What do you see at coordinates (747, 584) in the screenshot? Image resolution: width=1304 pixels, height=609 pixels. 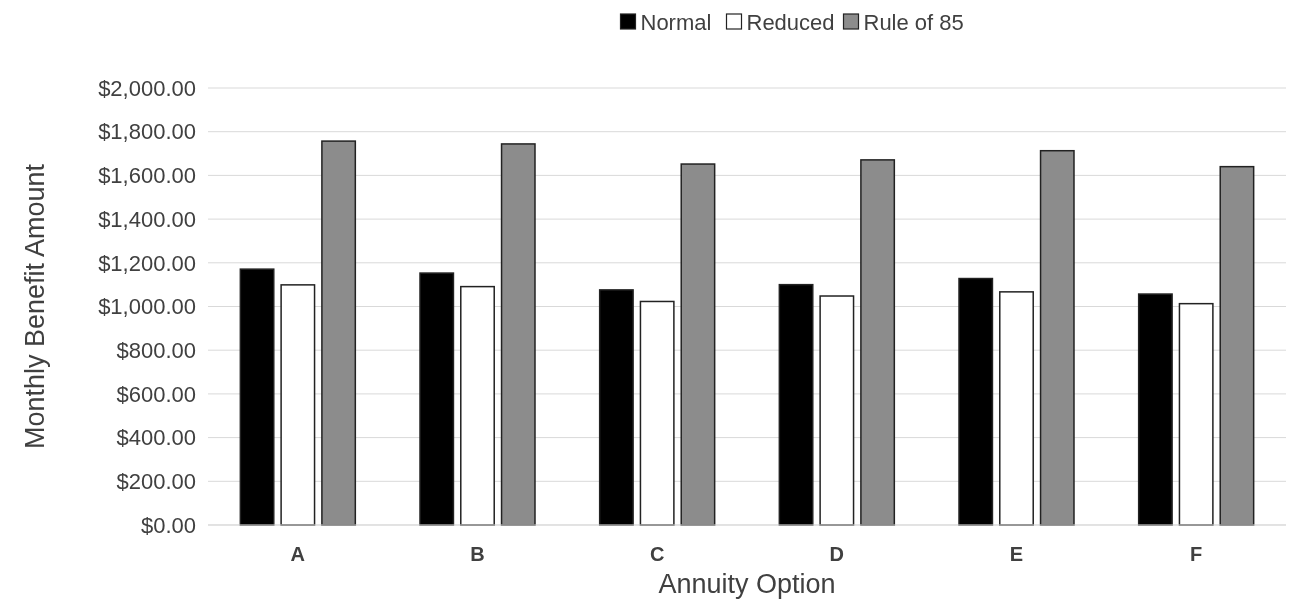 I see `x-axis-title: Annuity Option` at bounding box center [747, 584].